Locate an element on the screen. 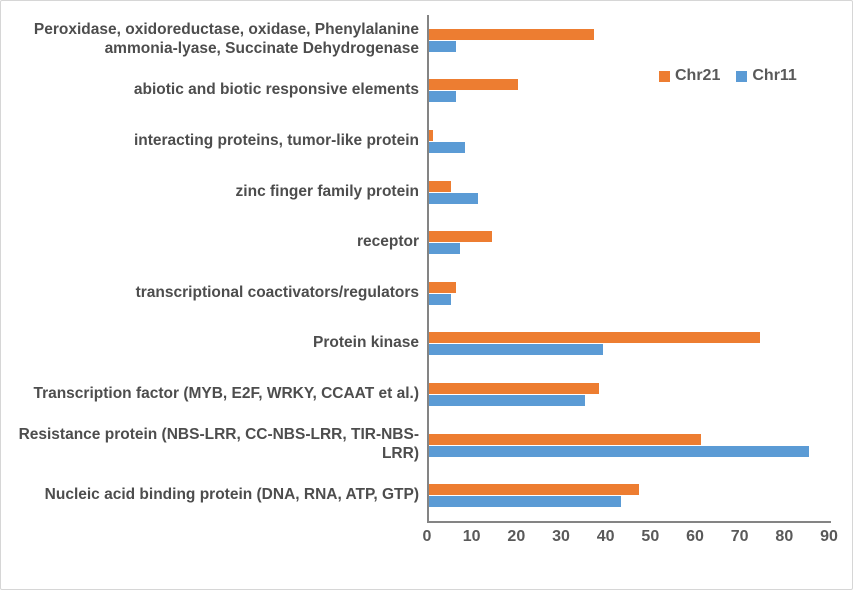 The height and width of the screenshot is (590, 853). legend-item-chr11: Chr11 is located at coordinates (766, 76).